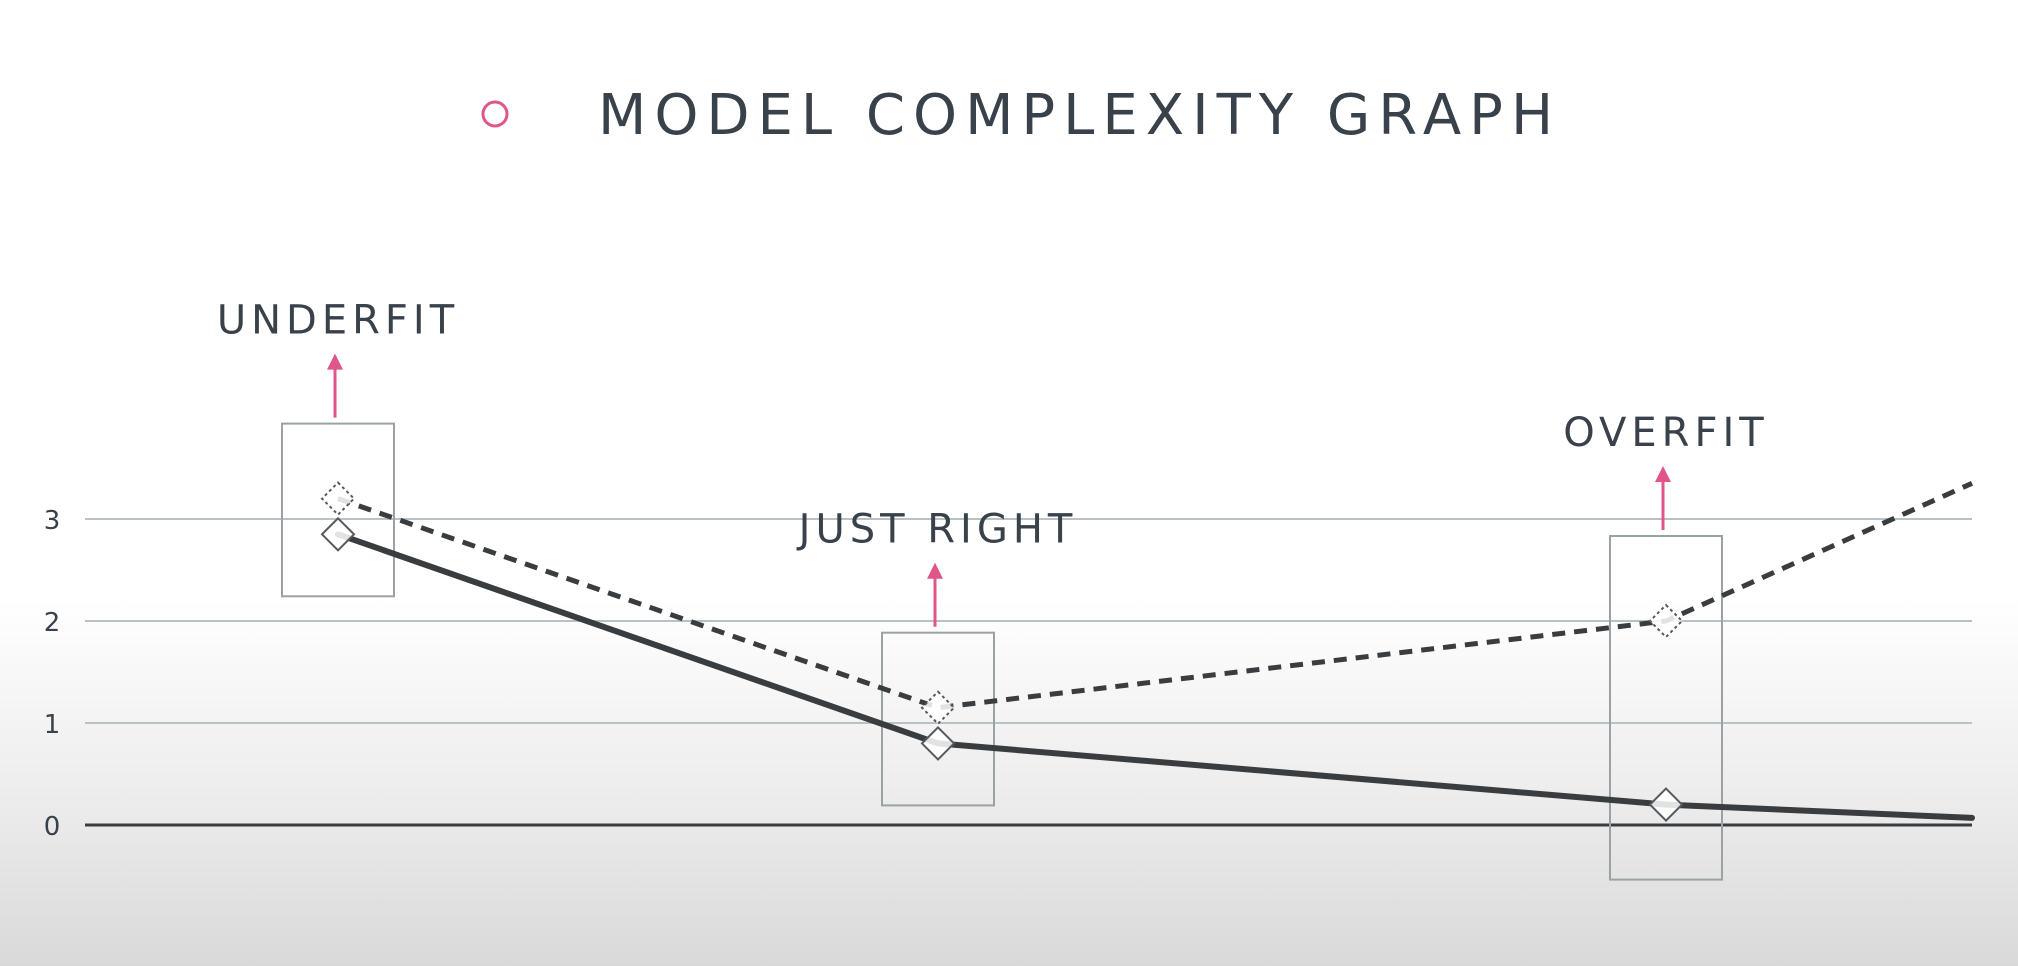  What do you see at coordinates (52, 674) in the screenshot?
I see `y-tick-labels: 0 1 2 3` at bounding box center [52, 674].